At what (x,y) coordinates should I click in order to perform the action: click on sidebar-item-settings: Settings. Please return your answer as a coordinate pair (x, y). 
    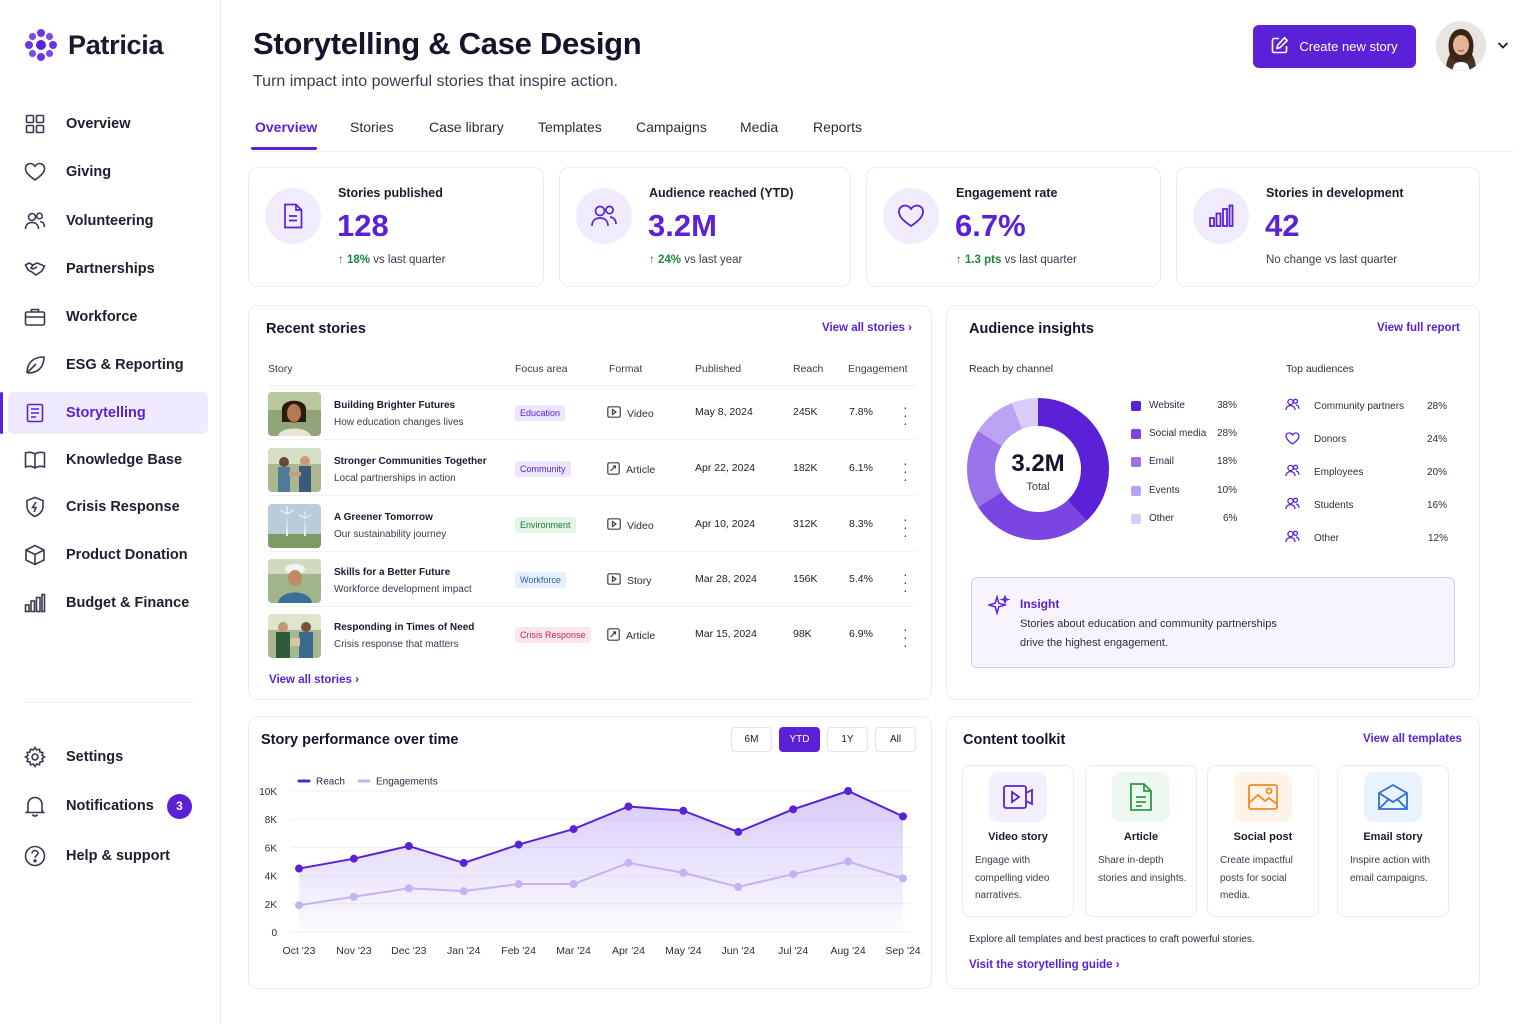
    Looking at the image, I should click on (108, 757).